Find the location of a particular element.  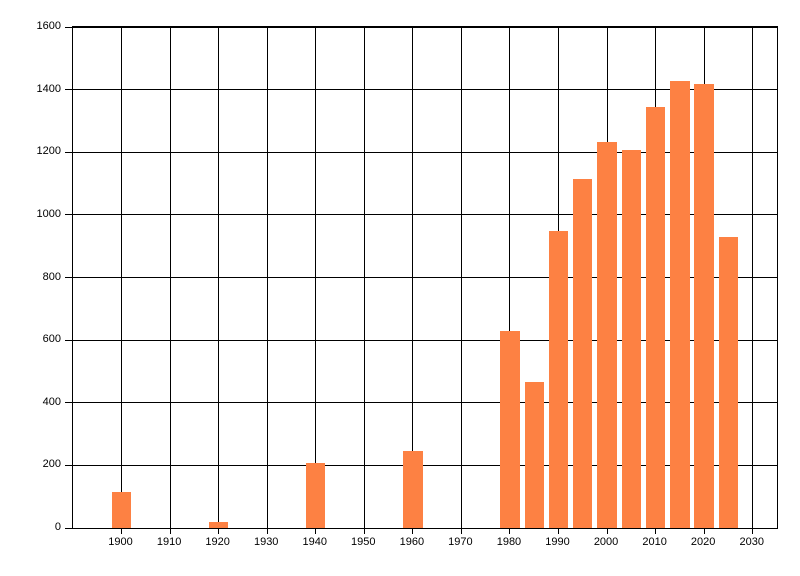

x-tick-label: 1910 is located at coordinates (169, 542).